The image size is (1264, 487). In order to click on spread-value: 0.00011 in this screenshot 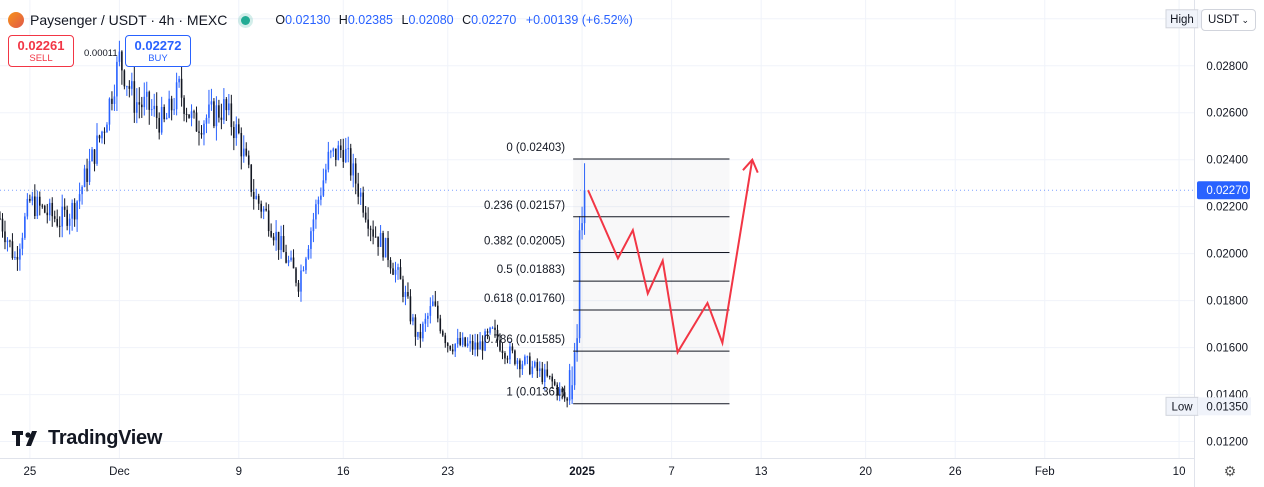, I will do `click(101, 53)`.